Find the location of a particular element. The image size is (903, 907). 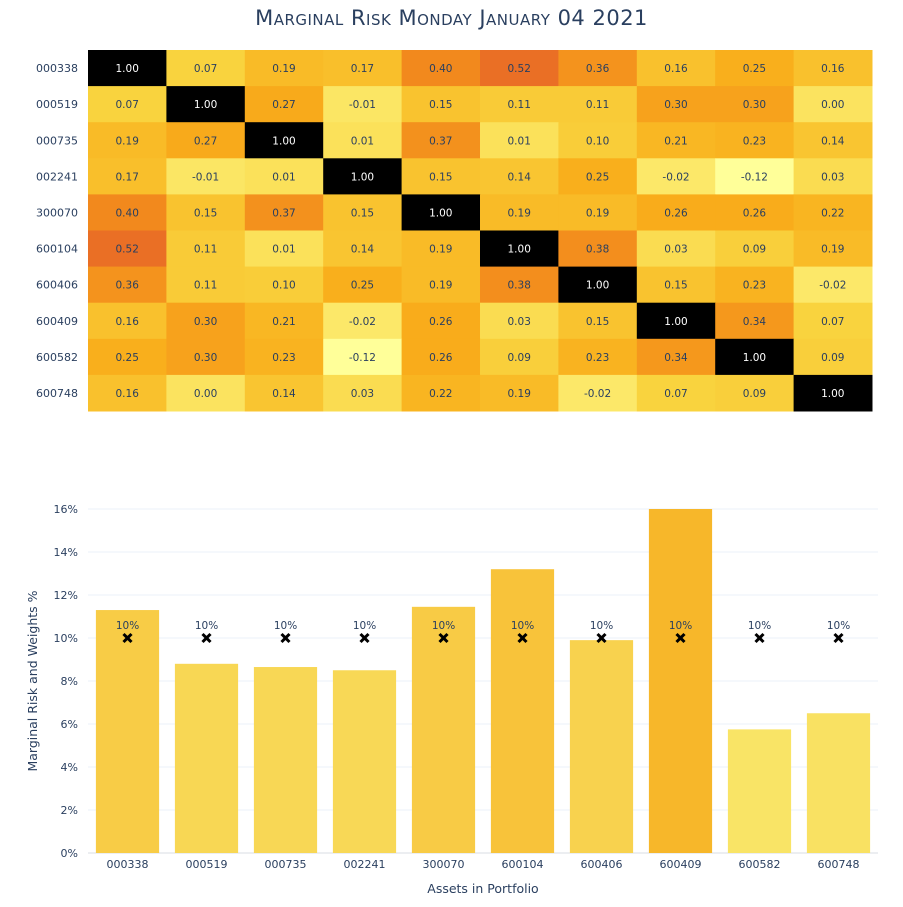

heatmap-row-label: 600582 is located at coordinates (57, 357).